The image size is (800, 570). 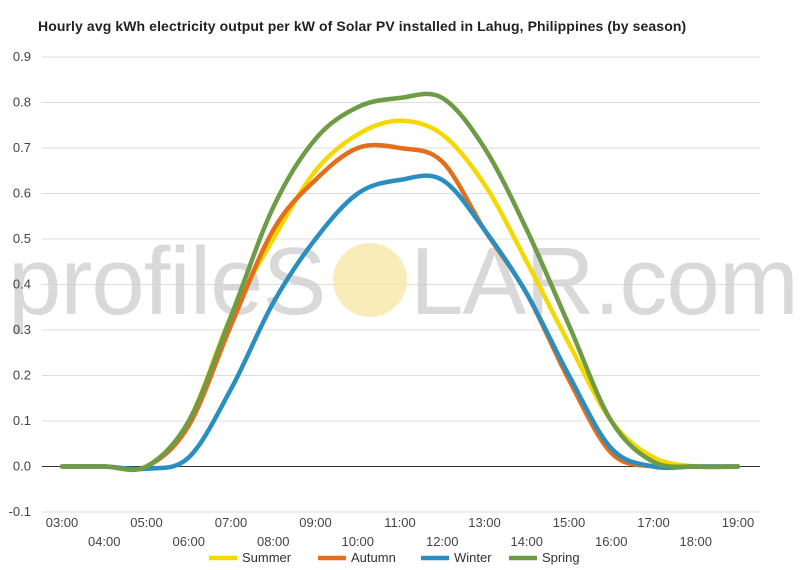 What do you see at coordinates (22, 193) in the screenshot?
I see `y-tick-label: 0.6` at bounding box center [22, 193].